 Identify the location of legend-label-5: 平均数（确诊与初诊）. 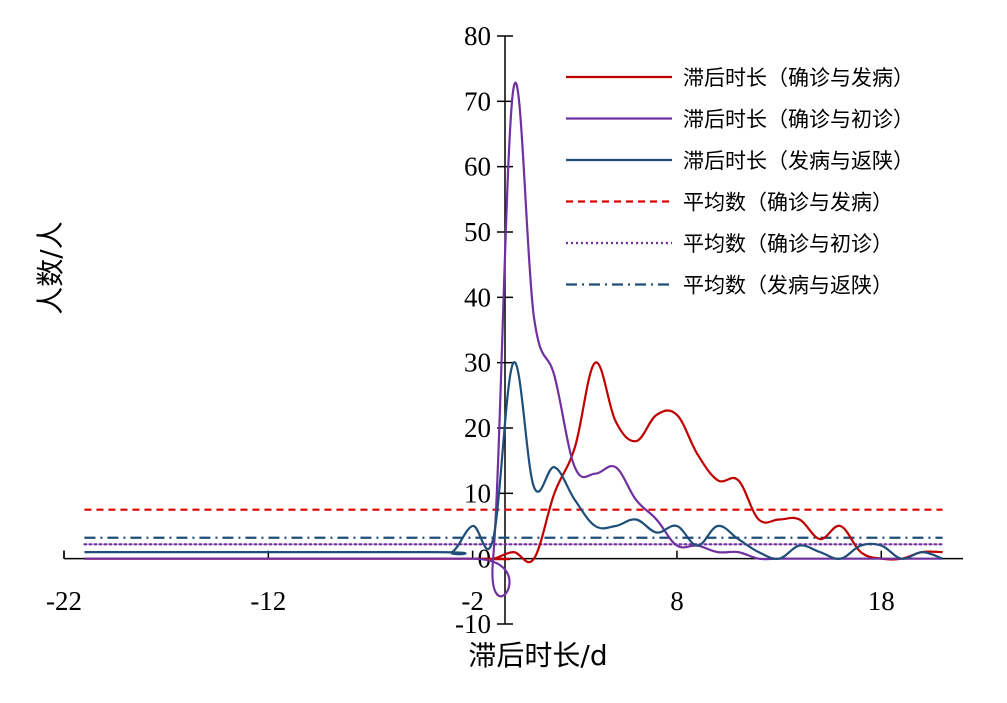
(788, 244).